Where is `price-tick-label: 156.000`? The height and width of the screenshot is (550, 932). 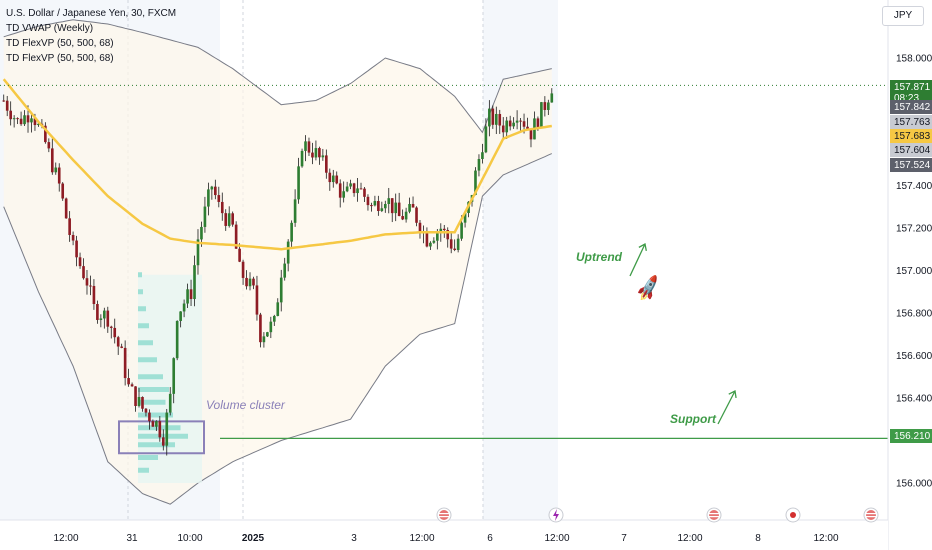 price-tick-label: 156.000 is located at coordinates (914, 484).